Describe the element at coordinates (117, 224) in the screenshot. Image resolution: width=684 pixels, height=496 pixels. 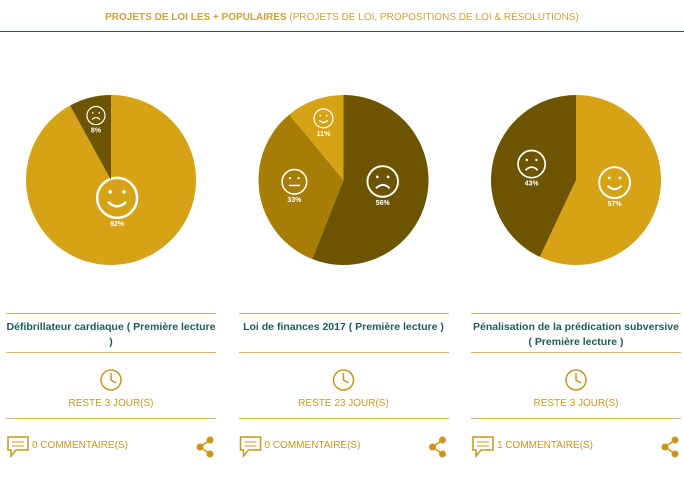
I see `pie-value-label: 92%` at that location.